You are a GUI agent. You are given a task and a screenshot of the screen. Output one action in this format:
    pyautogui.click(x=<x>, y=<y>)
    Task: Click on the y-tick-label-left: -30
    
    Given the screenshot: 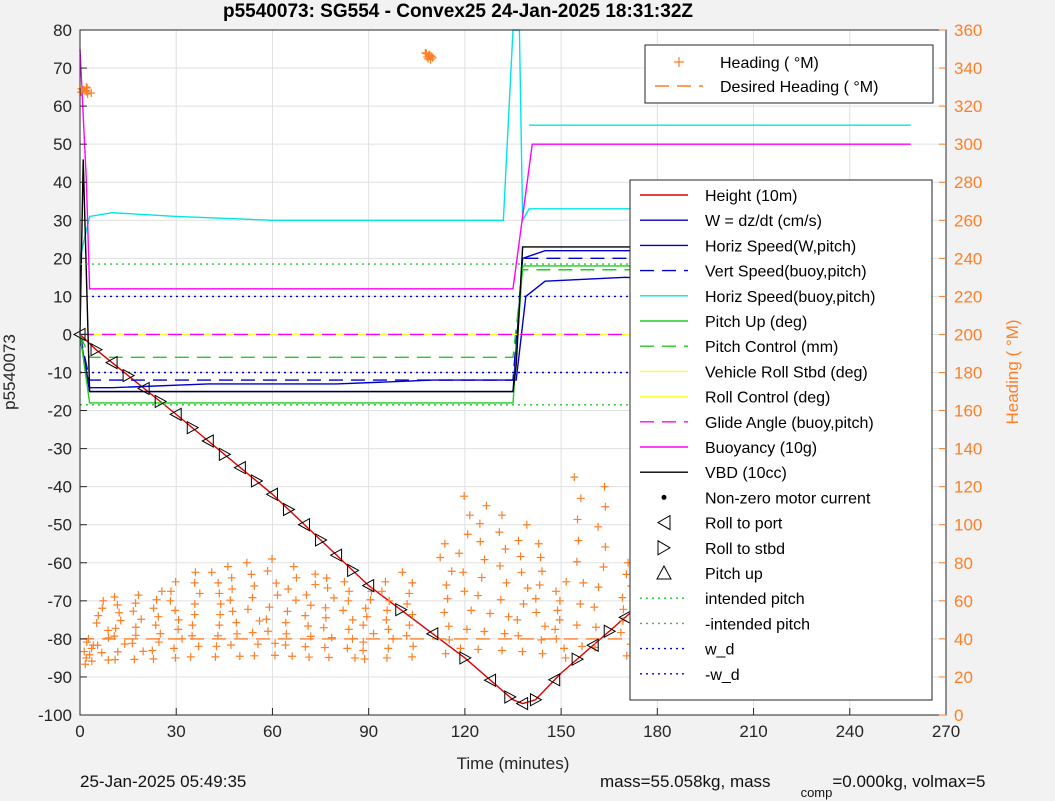 What is the action you would take?
    pyautogui.click(x=59, y=449)
    